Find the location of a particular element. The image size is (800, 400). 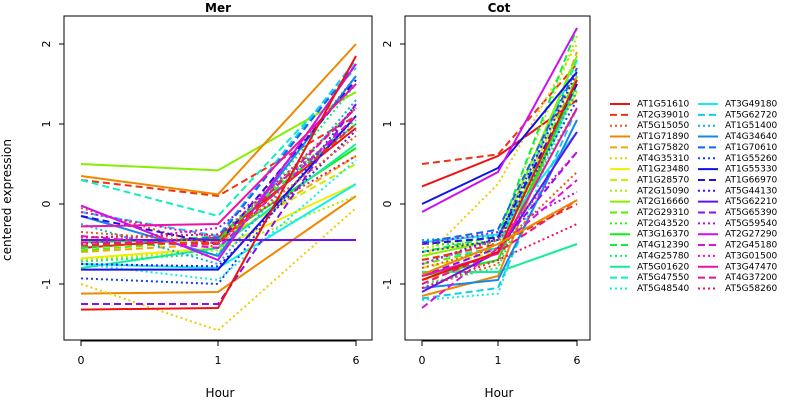

legend-label: AT5G59540 is located at coordinates (751, 224).